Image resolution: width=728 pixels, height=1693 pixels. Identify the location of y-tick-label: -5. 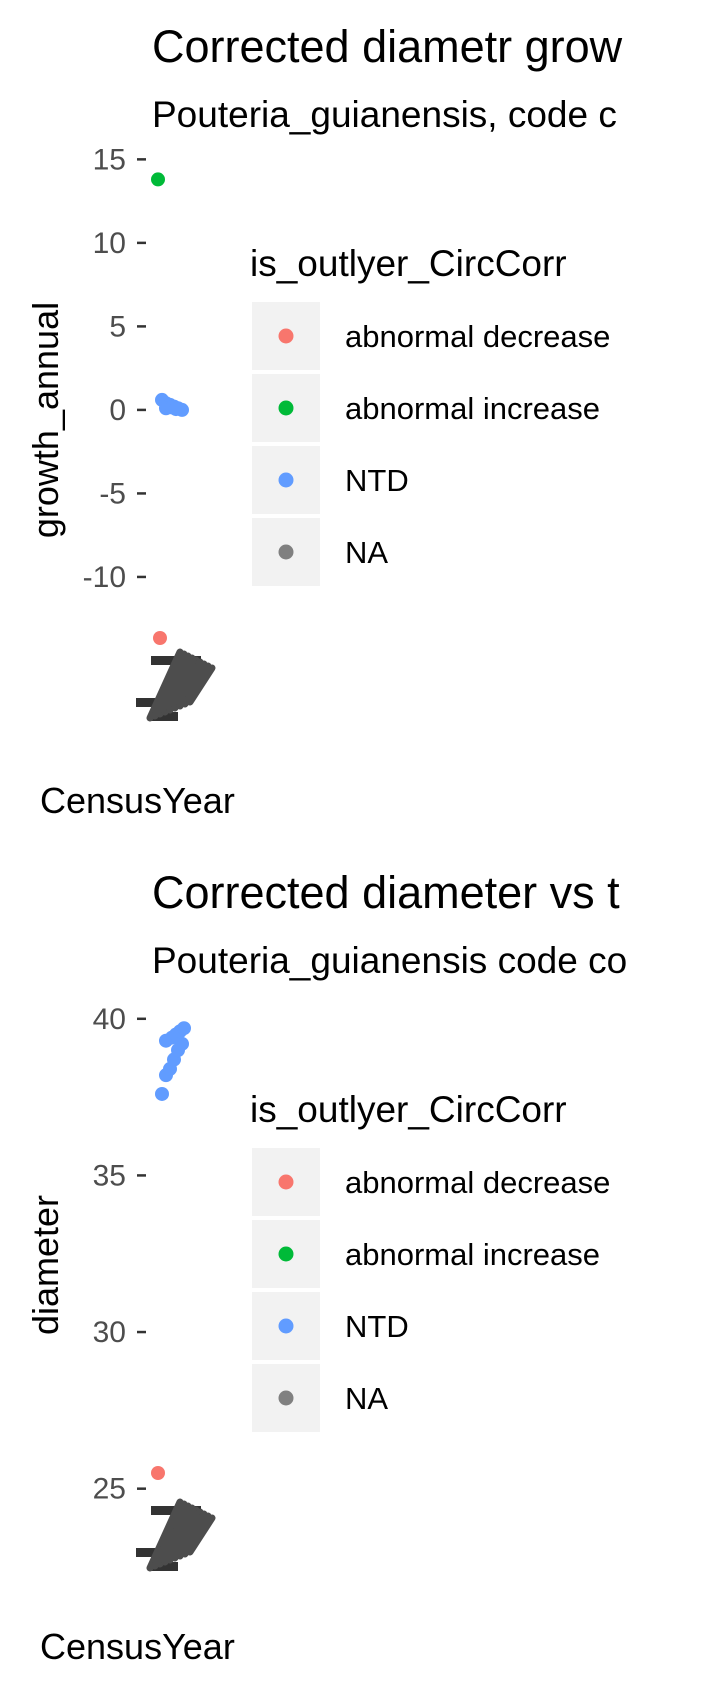
(112, 493).